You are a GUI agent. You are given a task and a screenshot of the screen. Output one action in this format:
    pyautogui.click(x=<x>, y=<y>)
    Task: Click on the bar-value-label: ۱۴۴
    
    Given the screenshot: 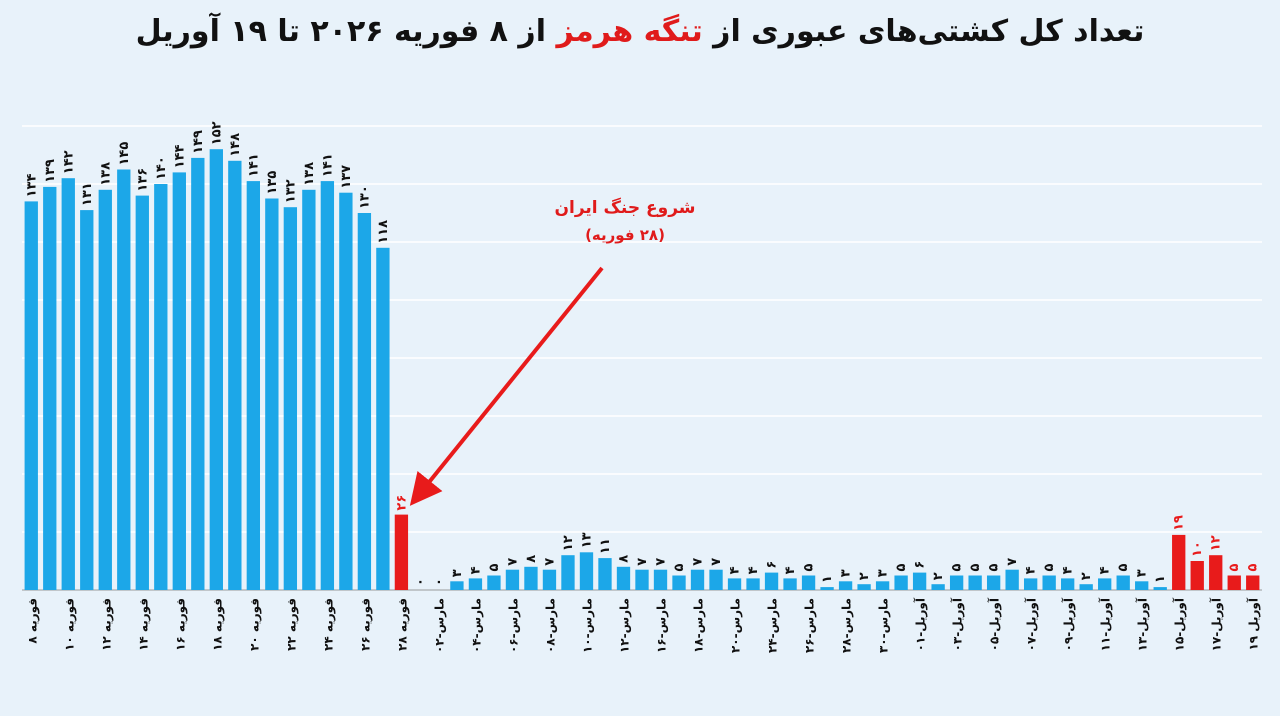 What is the action you would take?
    pyautogui.click(x=179, y=157)
    